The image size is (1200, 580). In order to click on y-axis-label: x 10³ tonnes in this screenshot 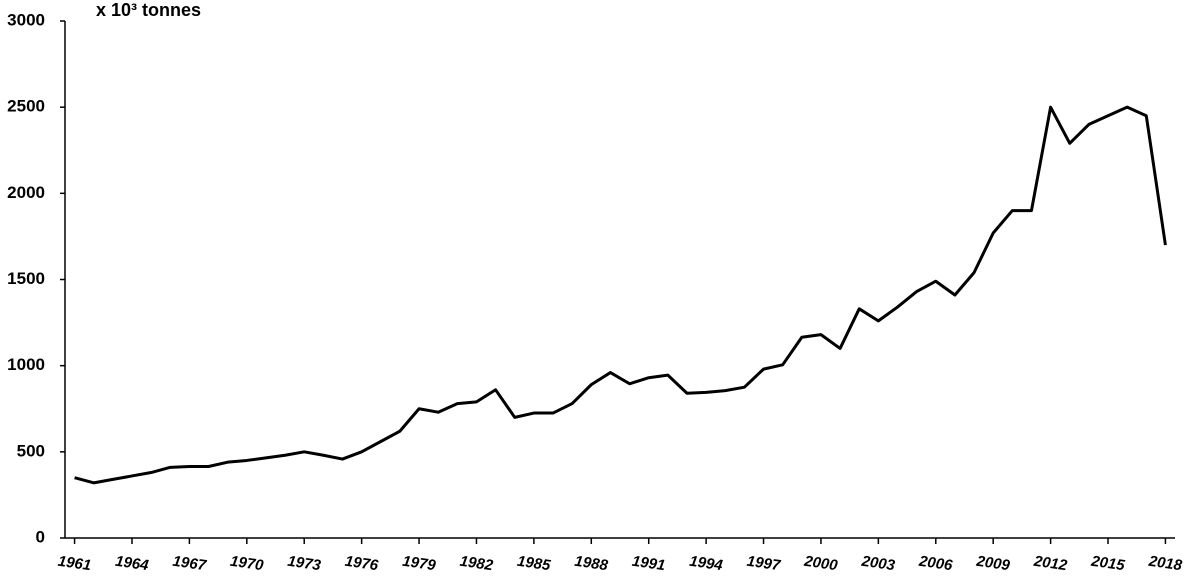, I will do `click(148, 10)`.